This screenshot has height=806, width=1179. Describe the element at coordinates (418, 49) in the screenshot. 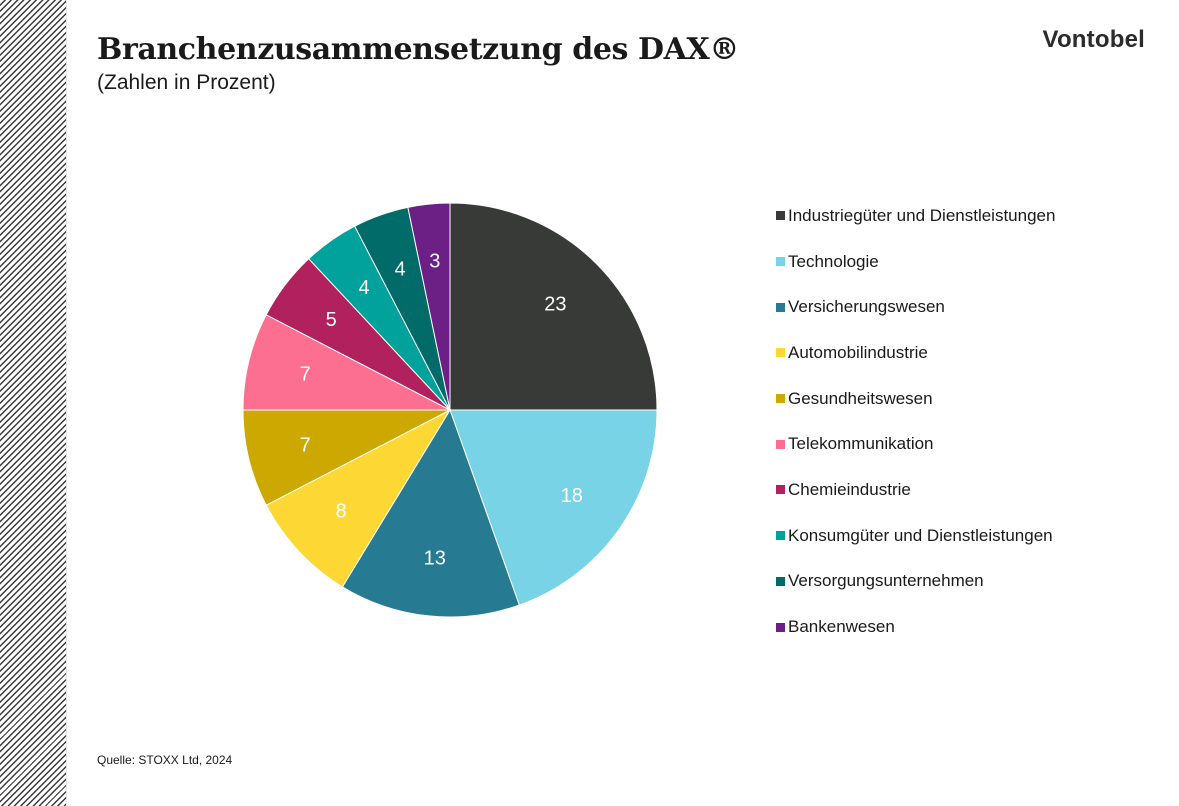

I see `chart-title: Branchenzusammensetzung des DAX®` at that location.